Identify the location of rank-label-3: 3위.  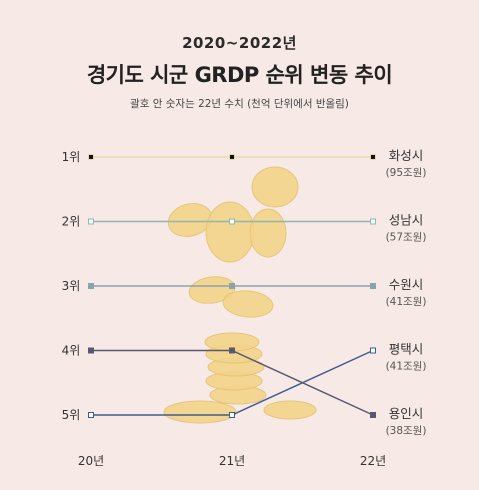
(71, 286).